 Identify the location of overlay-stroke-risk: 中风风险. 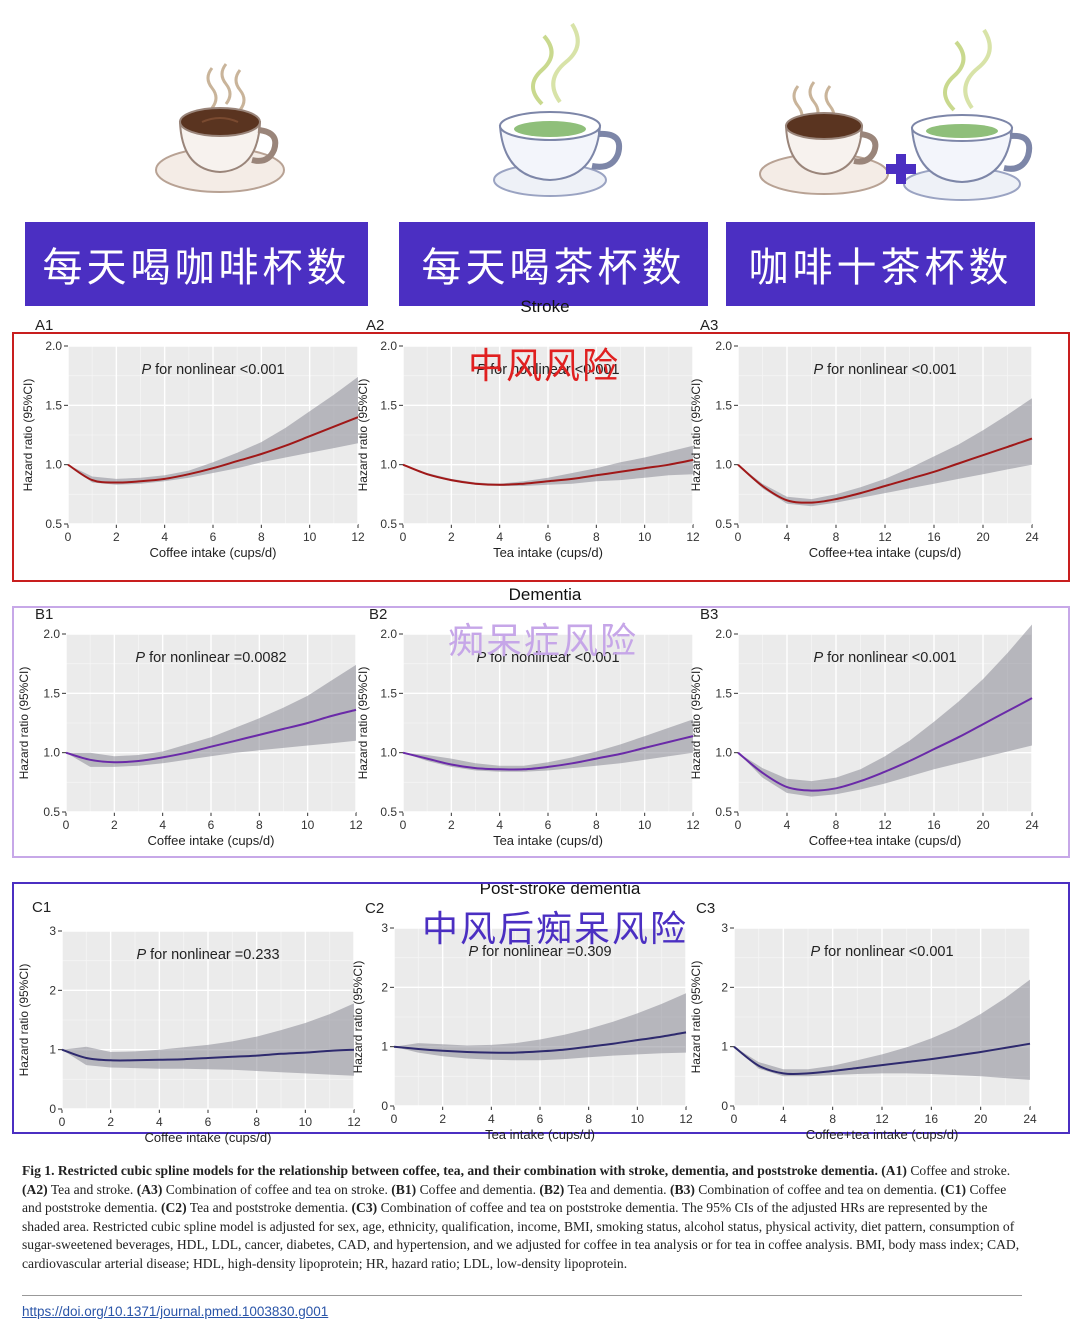
(544, 366).